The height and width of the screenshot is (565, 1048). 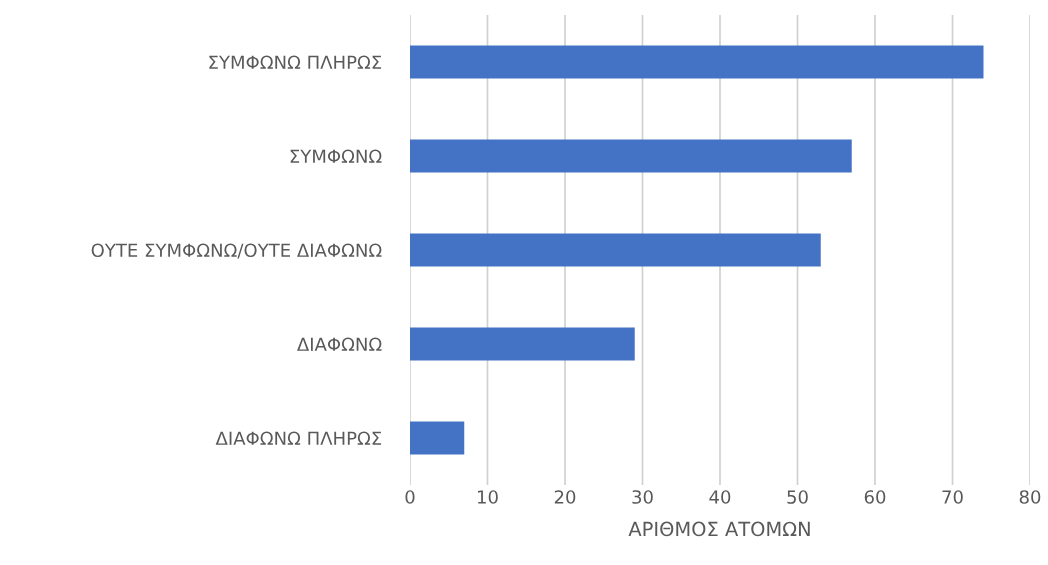 What do you see at coordinates (719, 529) in the screenshot?
I see `x-axis-title: ΑΡΙΘΜΟΣ ΑΤΟΜΩΝ` at bounding box center [719, 529].